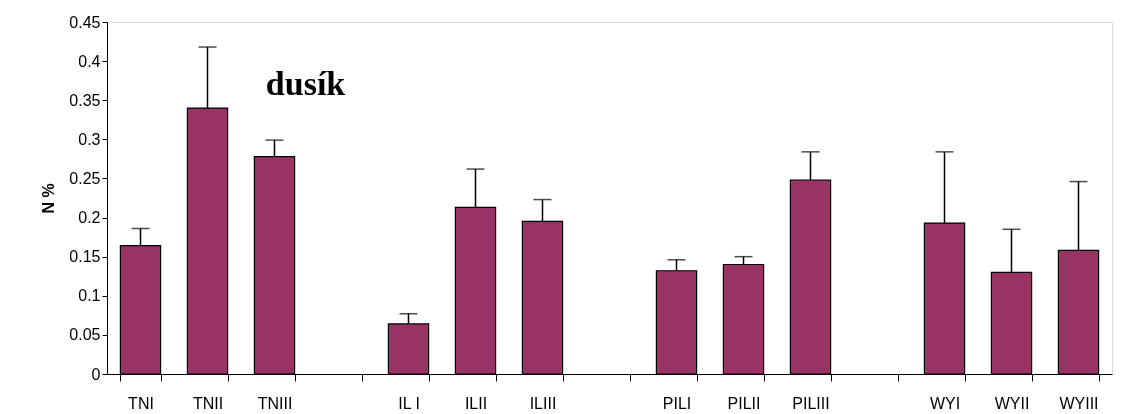  What do you see at coordinates (89, 296) in the screenshot?
I see `y-tick-label: 0.1` at bounding box center [89, 296].